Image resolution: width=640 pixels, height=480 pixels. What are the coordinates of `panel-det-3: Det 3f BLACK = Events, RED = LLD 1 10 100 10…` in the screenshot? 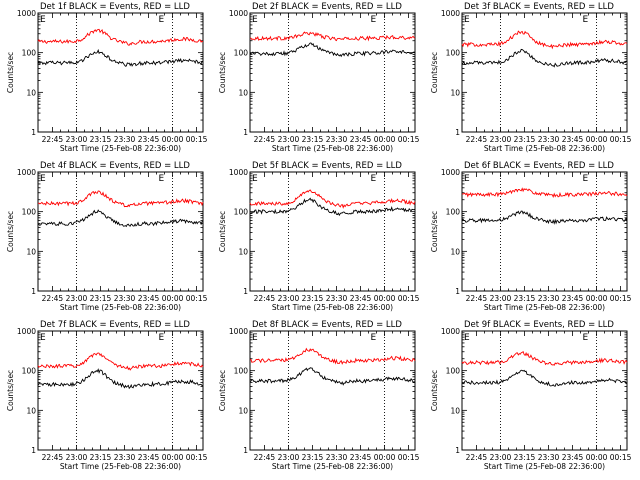 It's located at (531, 77).